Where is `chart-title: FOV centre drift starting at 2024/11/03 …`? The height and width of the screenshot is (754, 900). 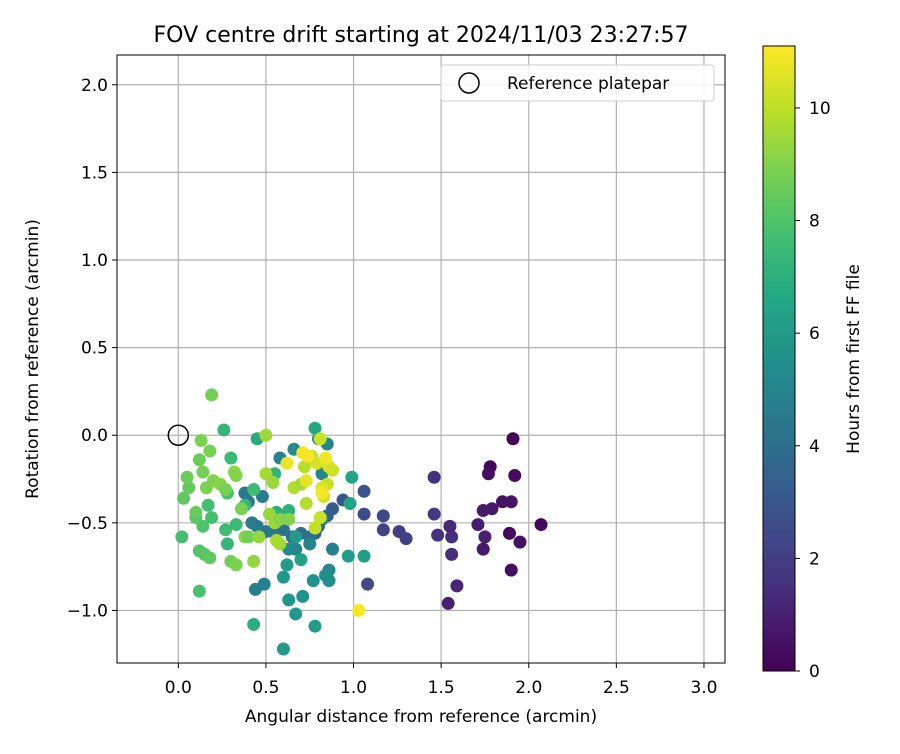
chart-title: FOV centre drift starting at 2024/11/03 … is located at coordinates (421, 35).